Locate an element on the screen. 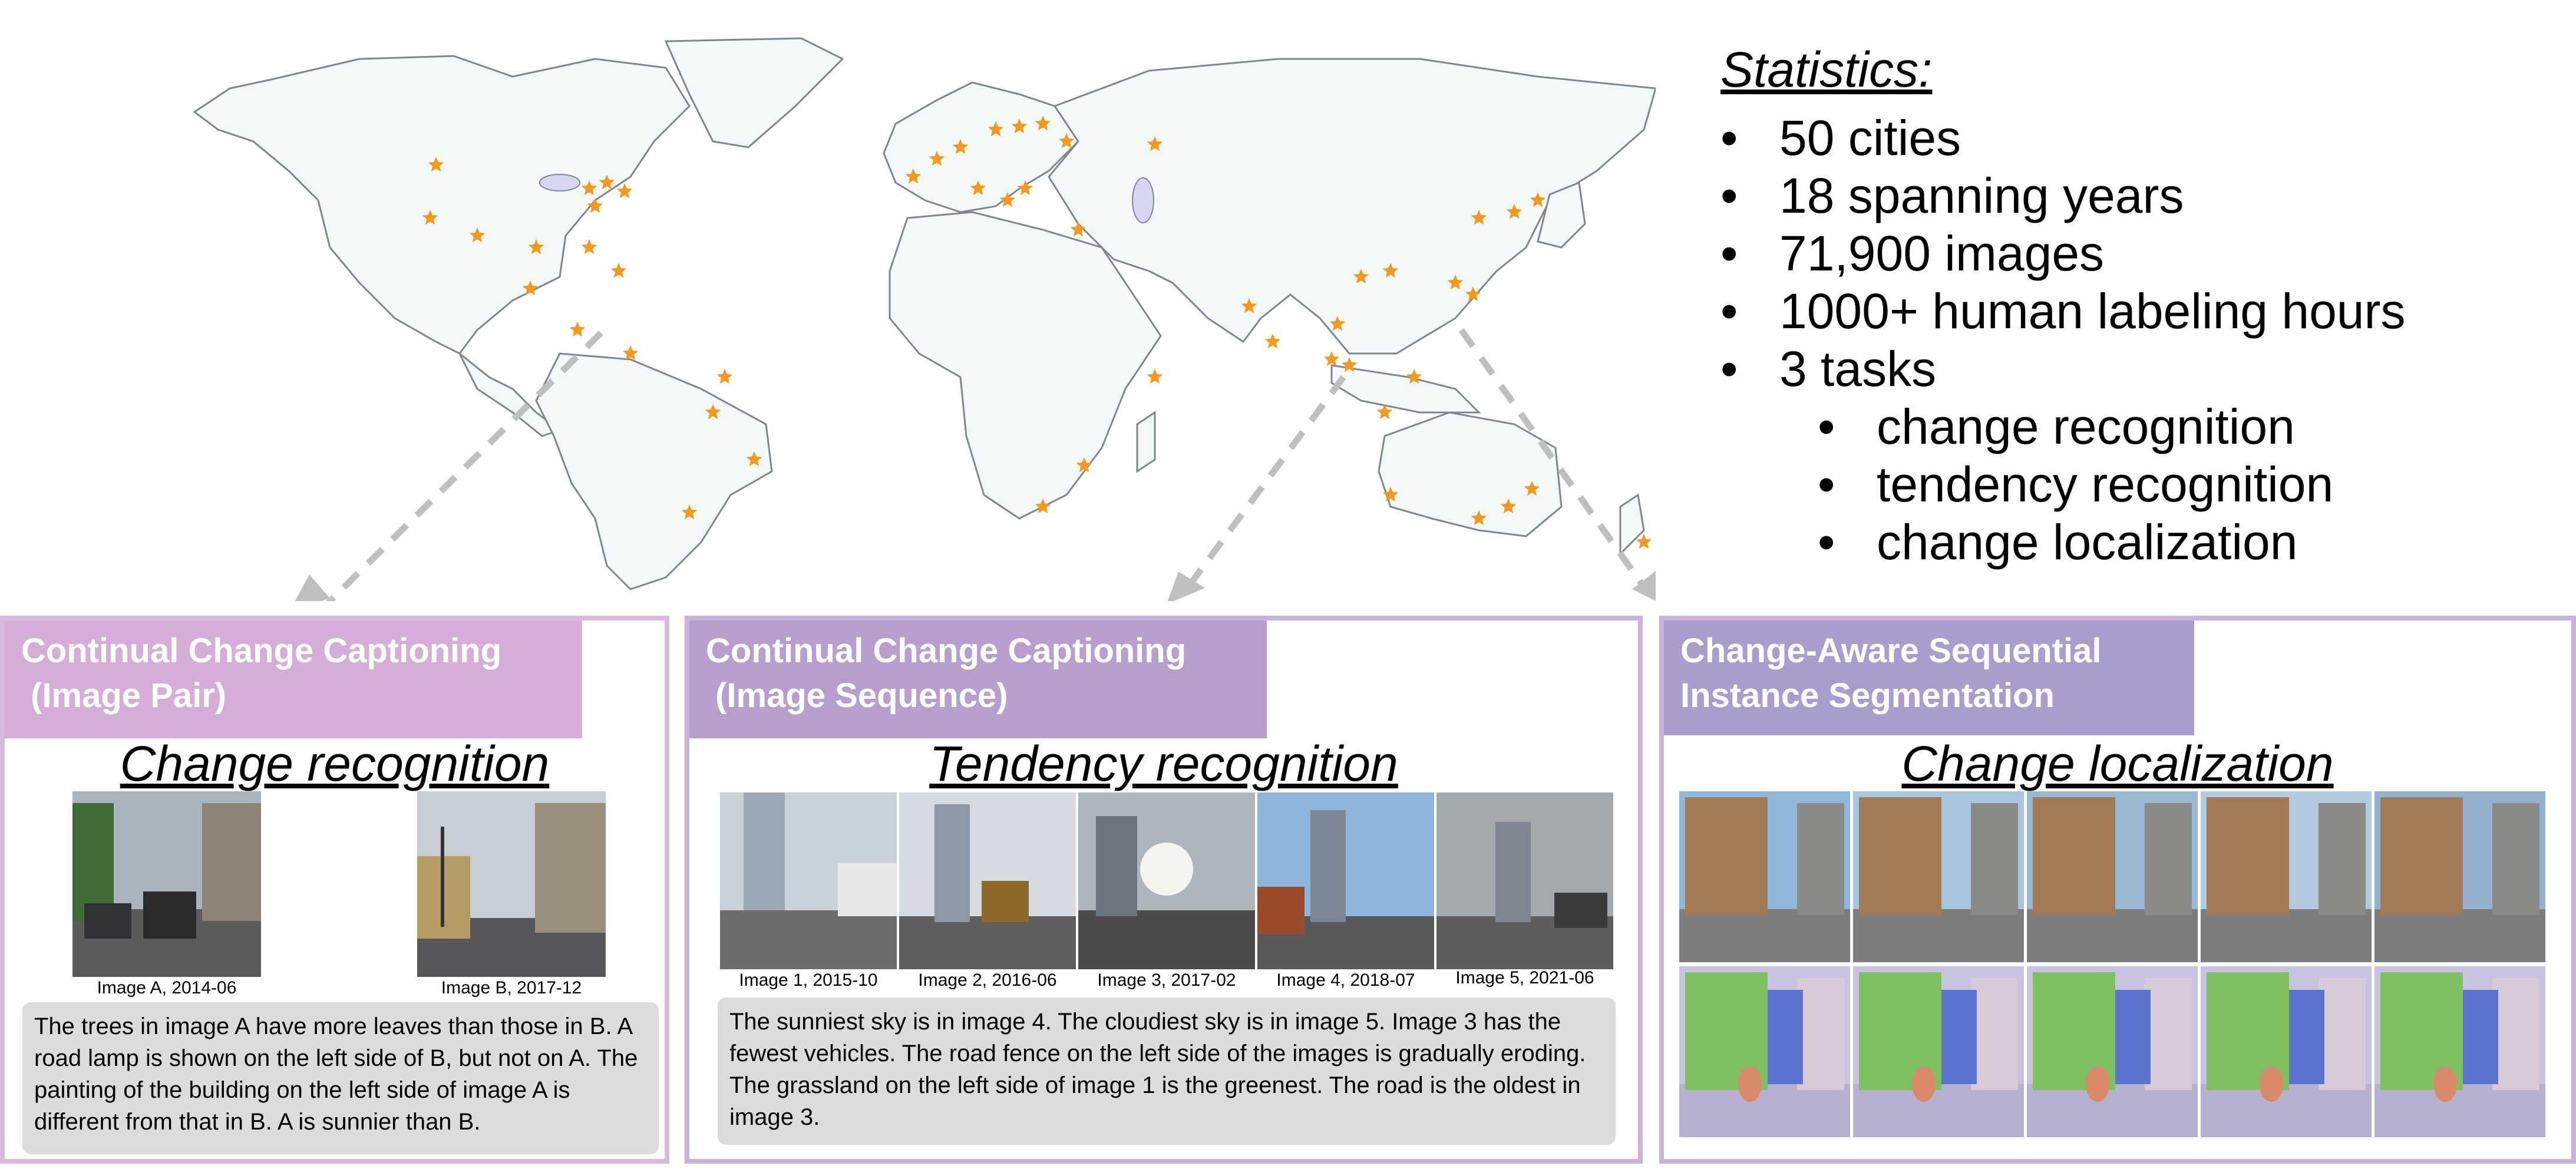  panel-title-line2: (Image Sequence) is located at coordinates (857, 695).